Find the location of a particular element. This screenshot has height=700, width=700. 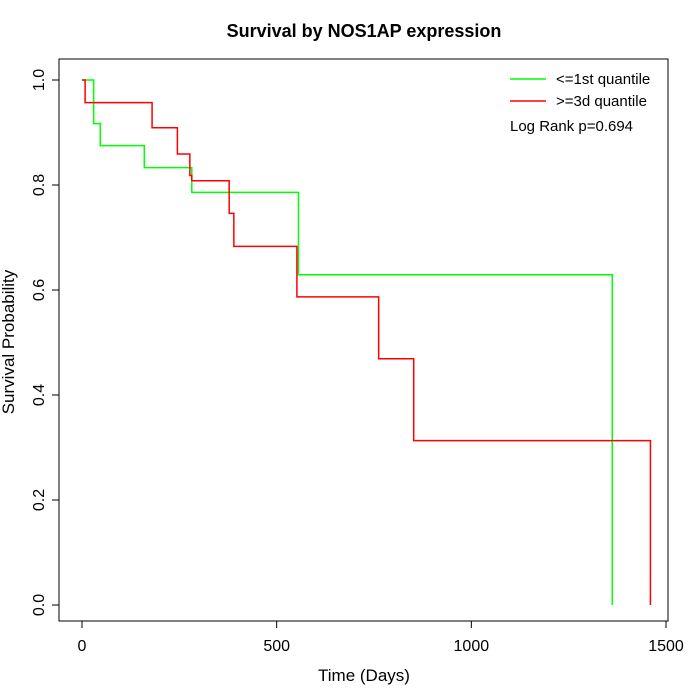

y-tick-label: 0.6 is located at coordinates (39, 290).